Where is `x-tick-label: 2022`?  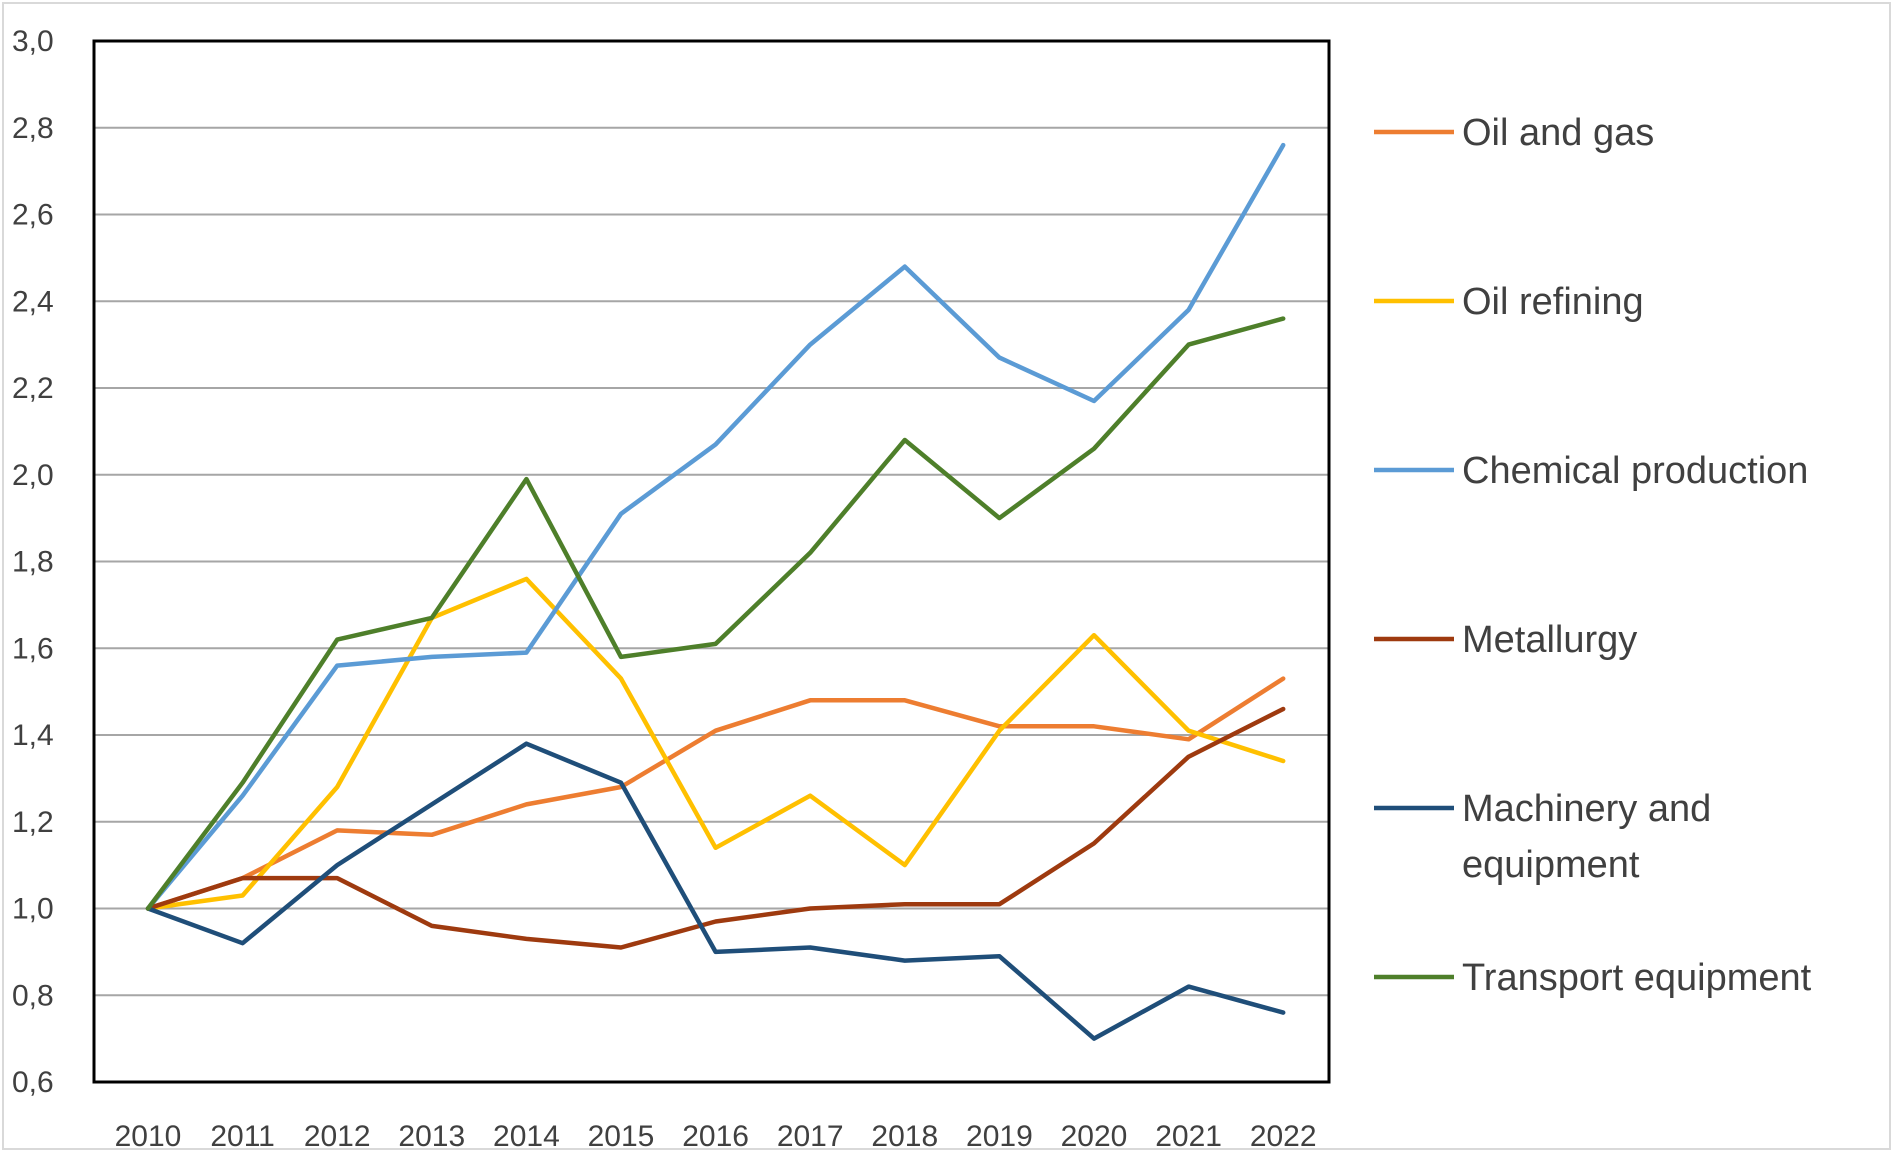
x-tick-label: 2022 is located at coordinates (1283, 1136).